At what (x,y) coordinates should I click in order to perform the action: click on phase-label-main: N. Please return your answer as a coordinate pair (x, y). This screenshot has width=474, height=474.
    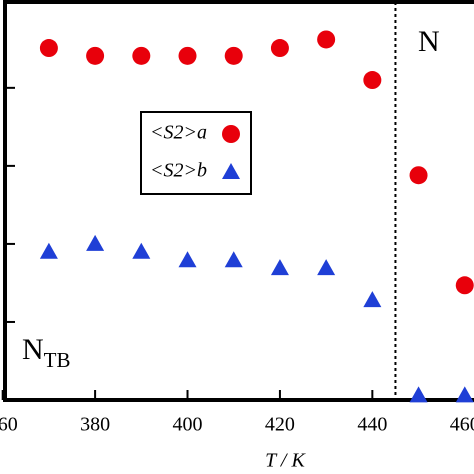
    Looking at the image, I should click on (33, 349).